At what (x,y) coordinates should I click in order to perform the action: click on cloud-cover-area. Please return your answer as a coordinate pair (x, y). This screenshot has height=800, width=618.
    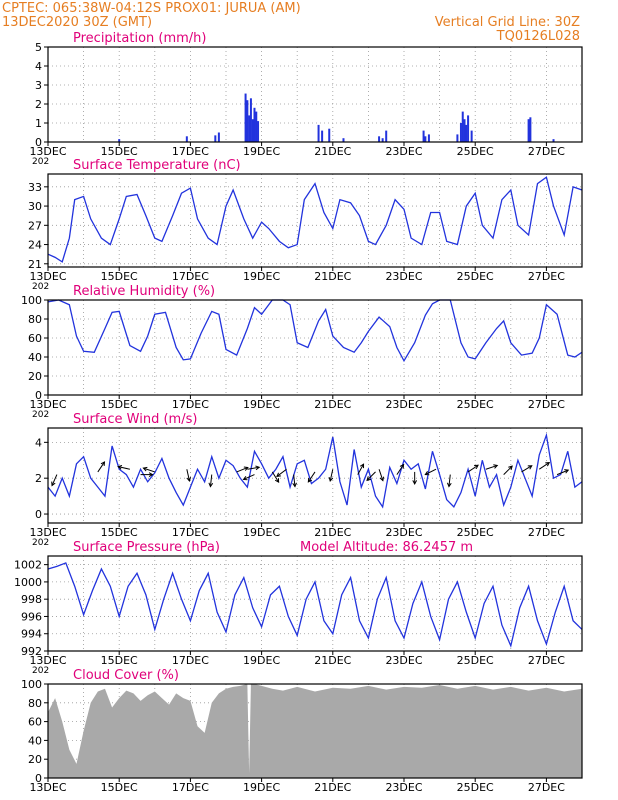
    Looking at the image, I should click on (315, 731).